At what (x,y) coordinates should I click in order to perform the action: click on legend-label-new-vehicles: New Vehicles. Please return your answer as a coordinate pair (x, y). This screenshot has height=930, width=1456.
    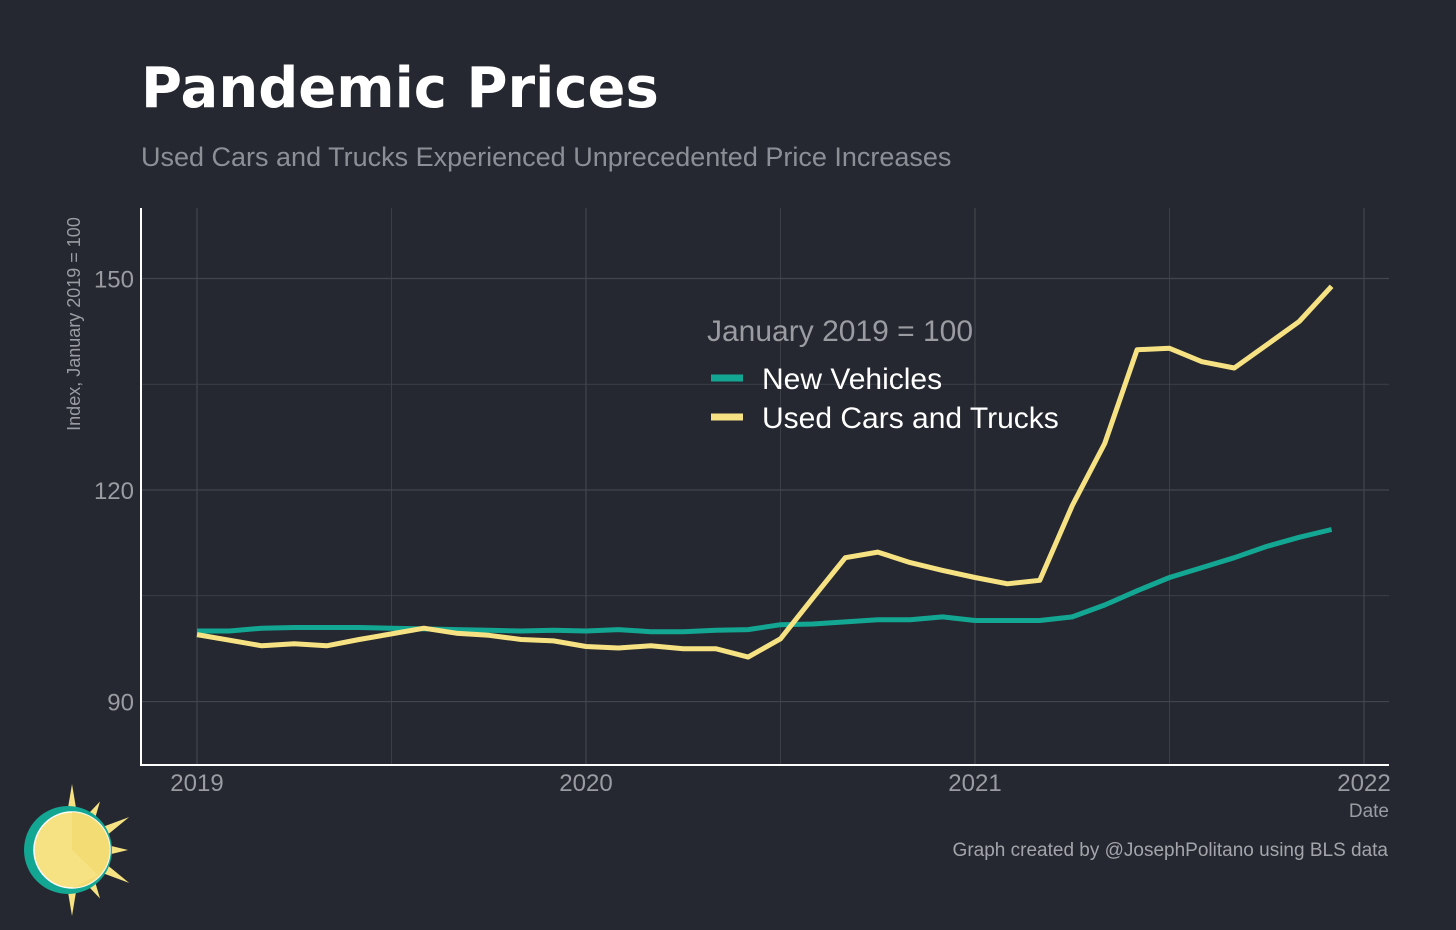
    Looking at the image, I should click on (852, 379).